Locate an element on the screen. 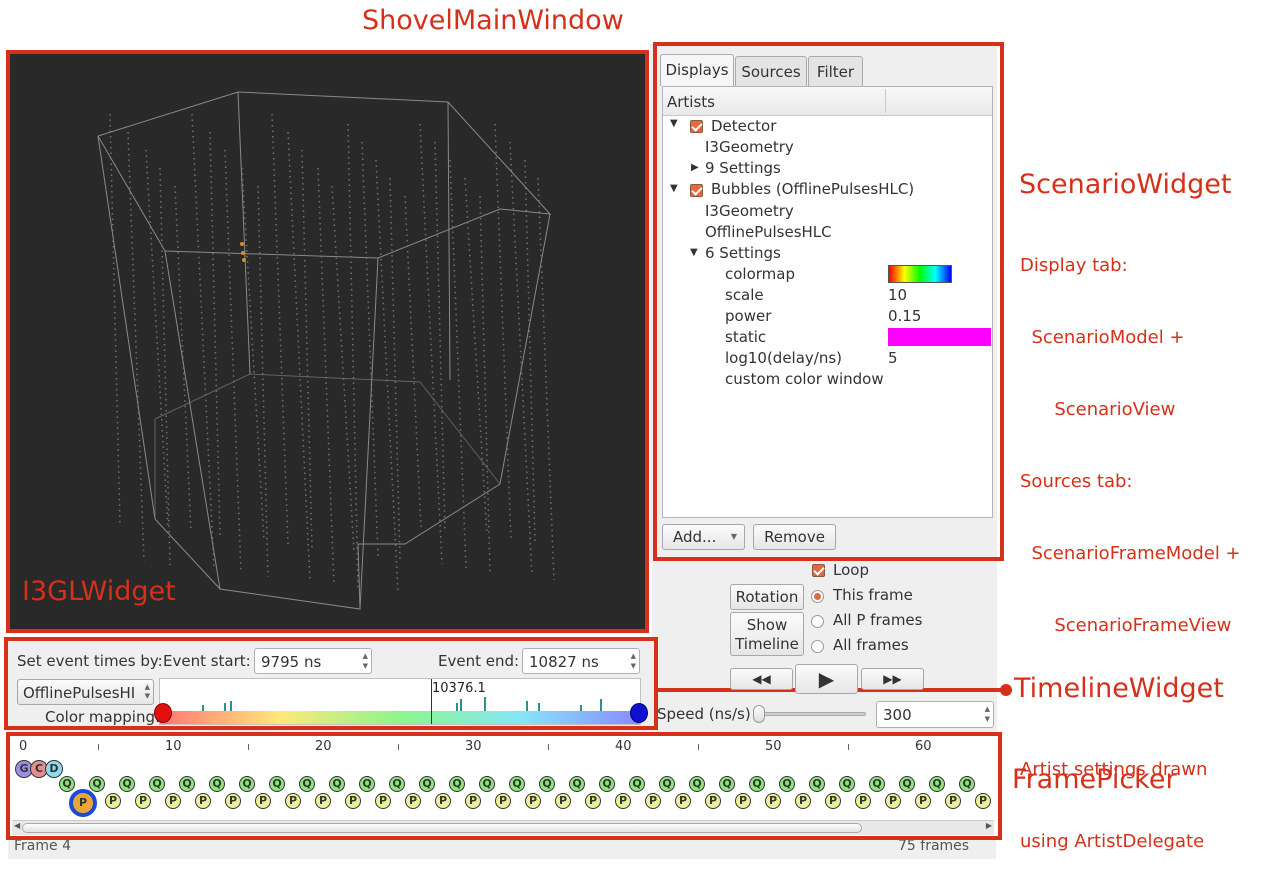 This screenshot has width=1265, height=878. source-select: OfflinePulsesHI ▲ ▼ is located at coordinates (85, 692).